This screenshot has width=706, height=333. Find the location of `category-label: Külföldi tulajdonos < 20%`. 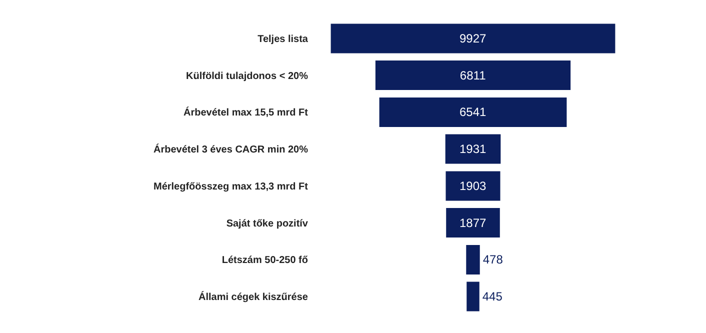

category-label: Külföldi tulajdonos < 20% is located at coordinates (247, 76).